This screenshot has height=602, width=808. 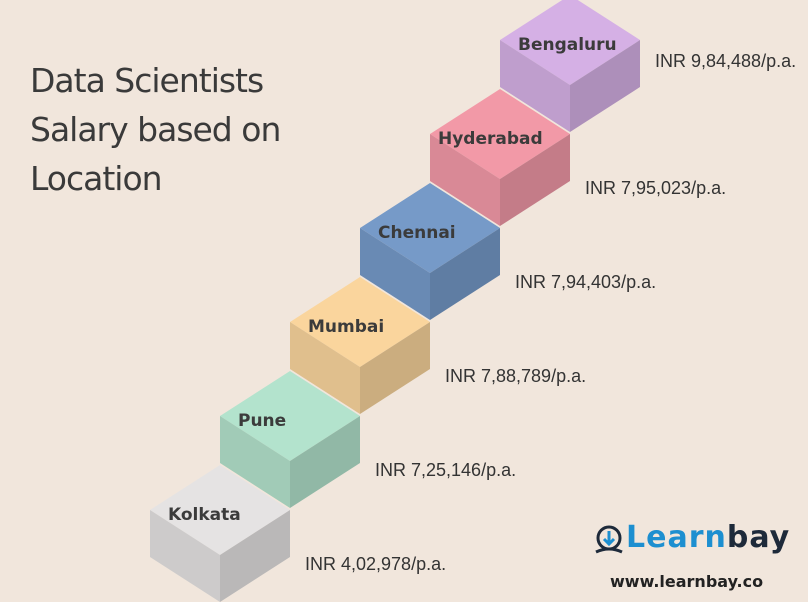 I want to click on title-line-1: Data Scientists, so click(x=147, y=80).